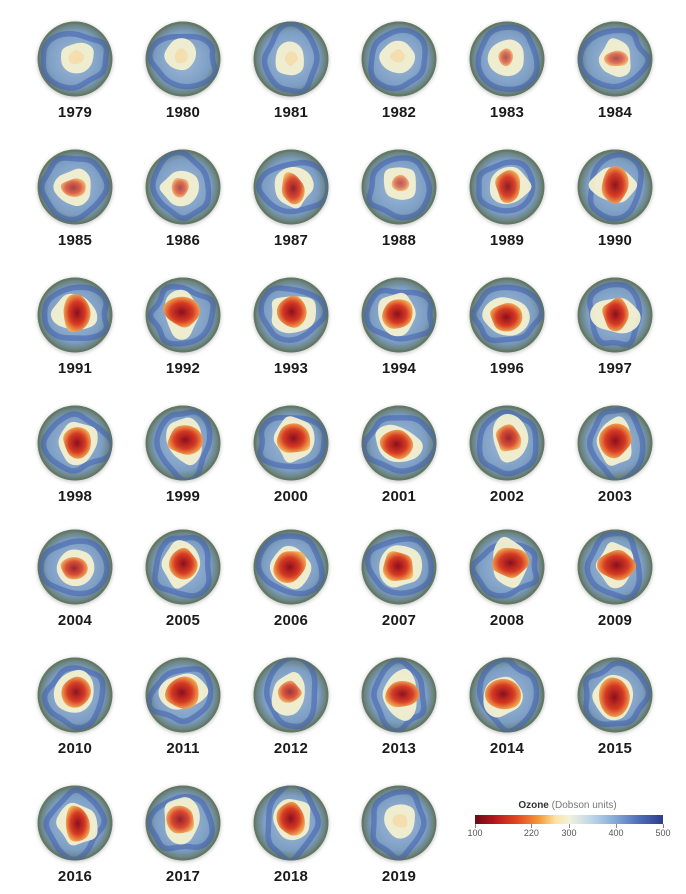 Image resolution: width=686 pixels, height=894 pixels. I want to click on year-label: 2010, so click(75, 748).